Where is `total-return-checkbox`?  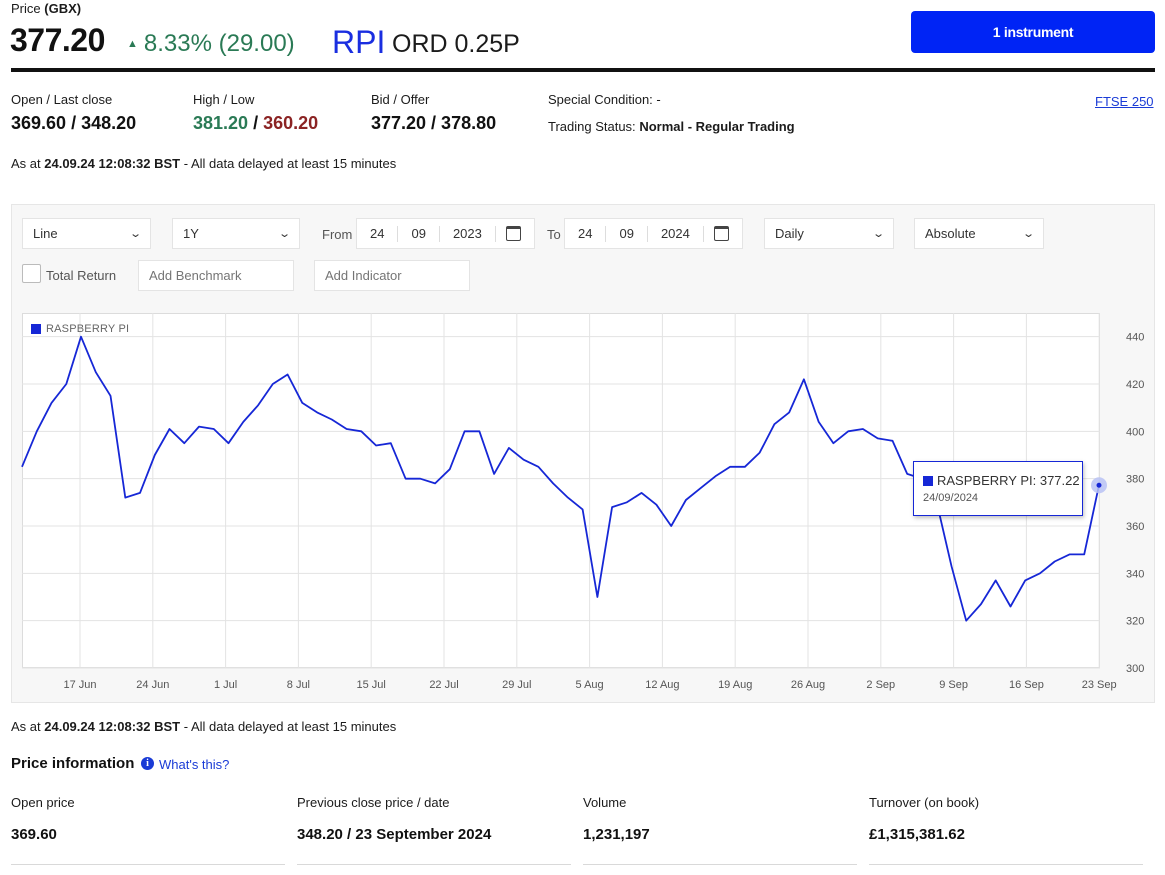
total-return-checkbox is located at coordinates (31, 273).